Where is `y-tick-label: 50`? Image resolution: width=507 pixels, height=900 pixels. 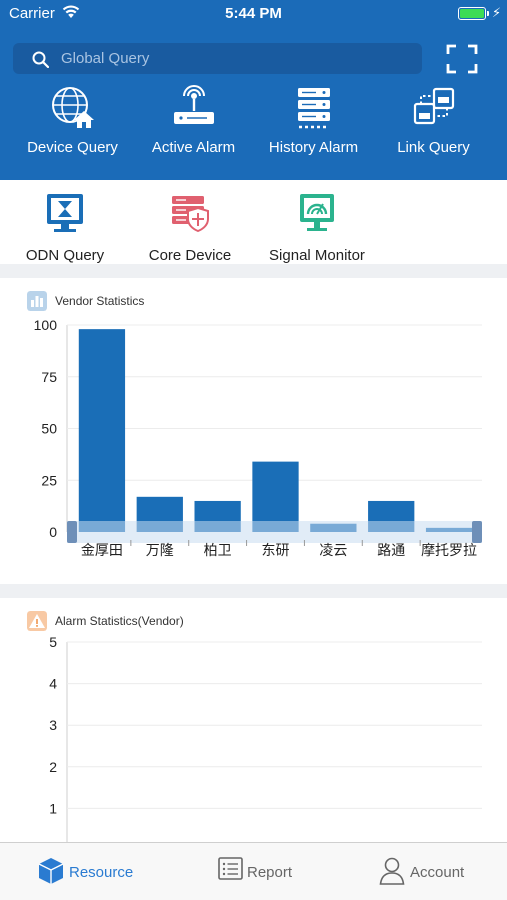 y-tick-label: 50 is located at coordinates (49, 429).